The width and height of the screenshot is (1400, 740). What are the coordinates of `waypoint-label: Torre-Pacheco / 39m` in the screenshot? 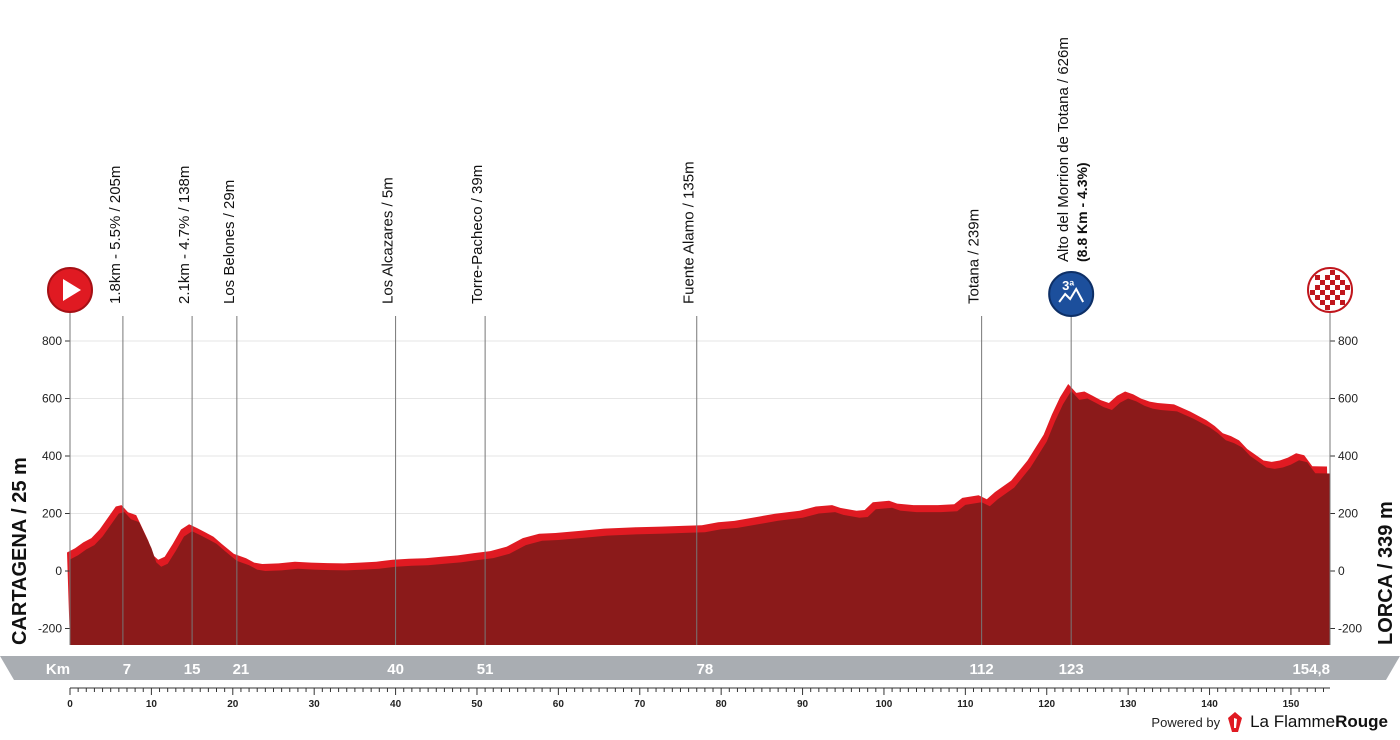 It's located at (477, 234).